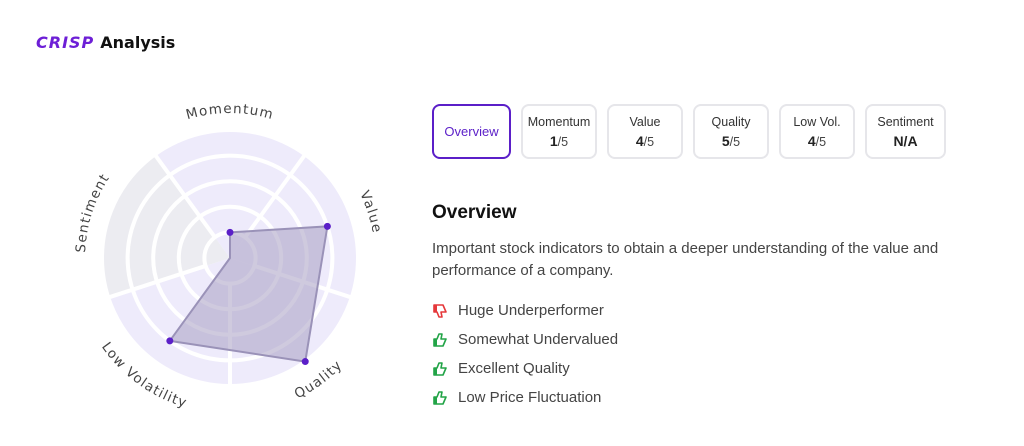 The width and height of the screenshot is (1024, 446). Describe the element at coordinates (474, 212) in the screenshot. I see `section-title: Overview` at that location.